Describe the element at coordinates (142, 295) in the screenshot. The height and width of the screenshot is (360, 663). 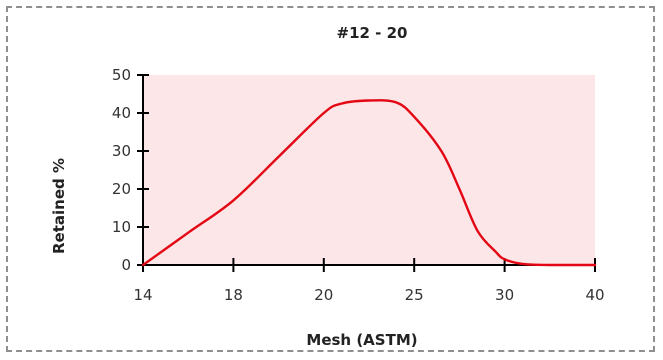
I see `x-tick-label: 14` at that location.